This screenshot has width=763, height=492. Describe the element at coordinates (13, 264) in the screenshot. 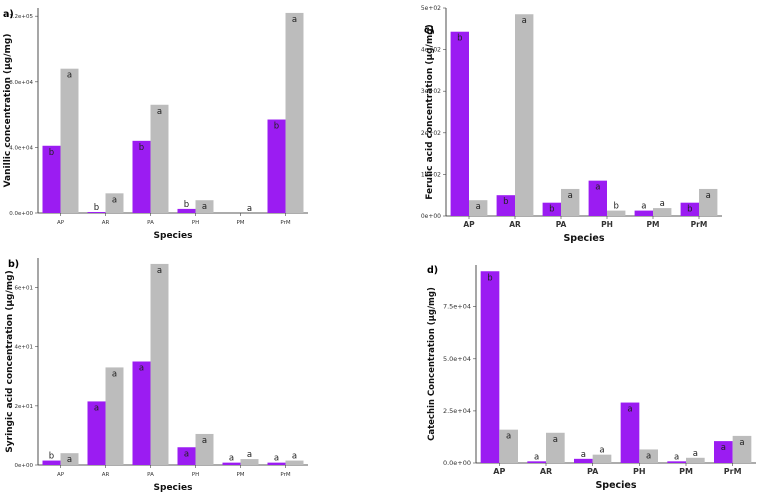

I see `panel-label: b)` at that location.